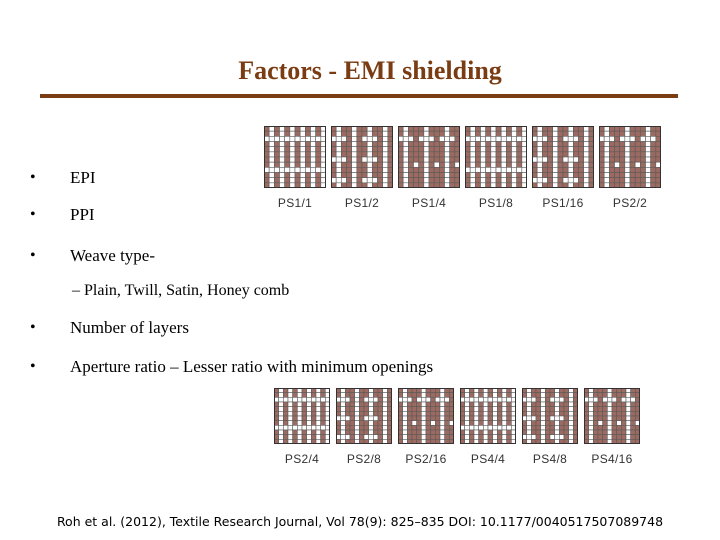 This screenshot has height=540, width=720. Describe the element at coordinates (563, 203) in the screenshot. I see `weave-pattern-label: PS1/16` at that location.